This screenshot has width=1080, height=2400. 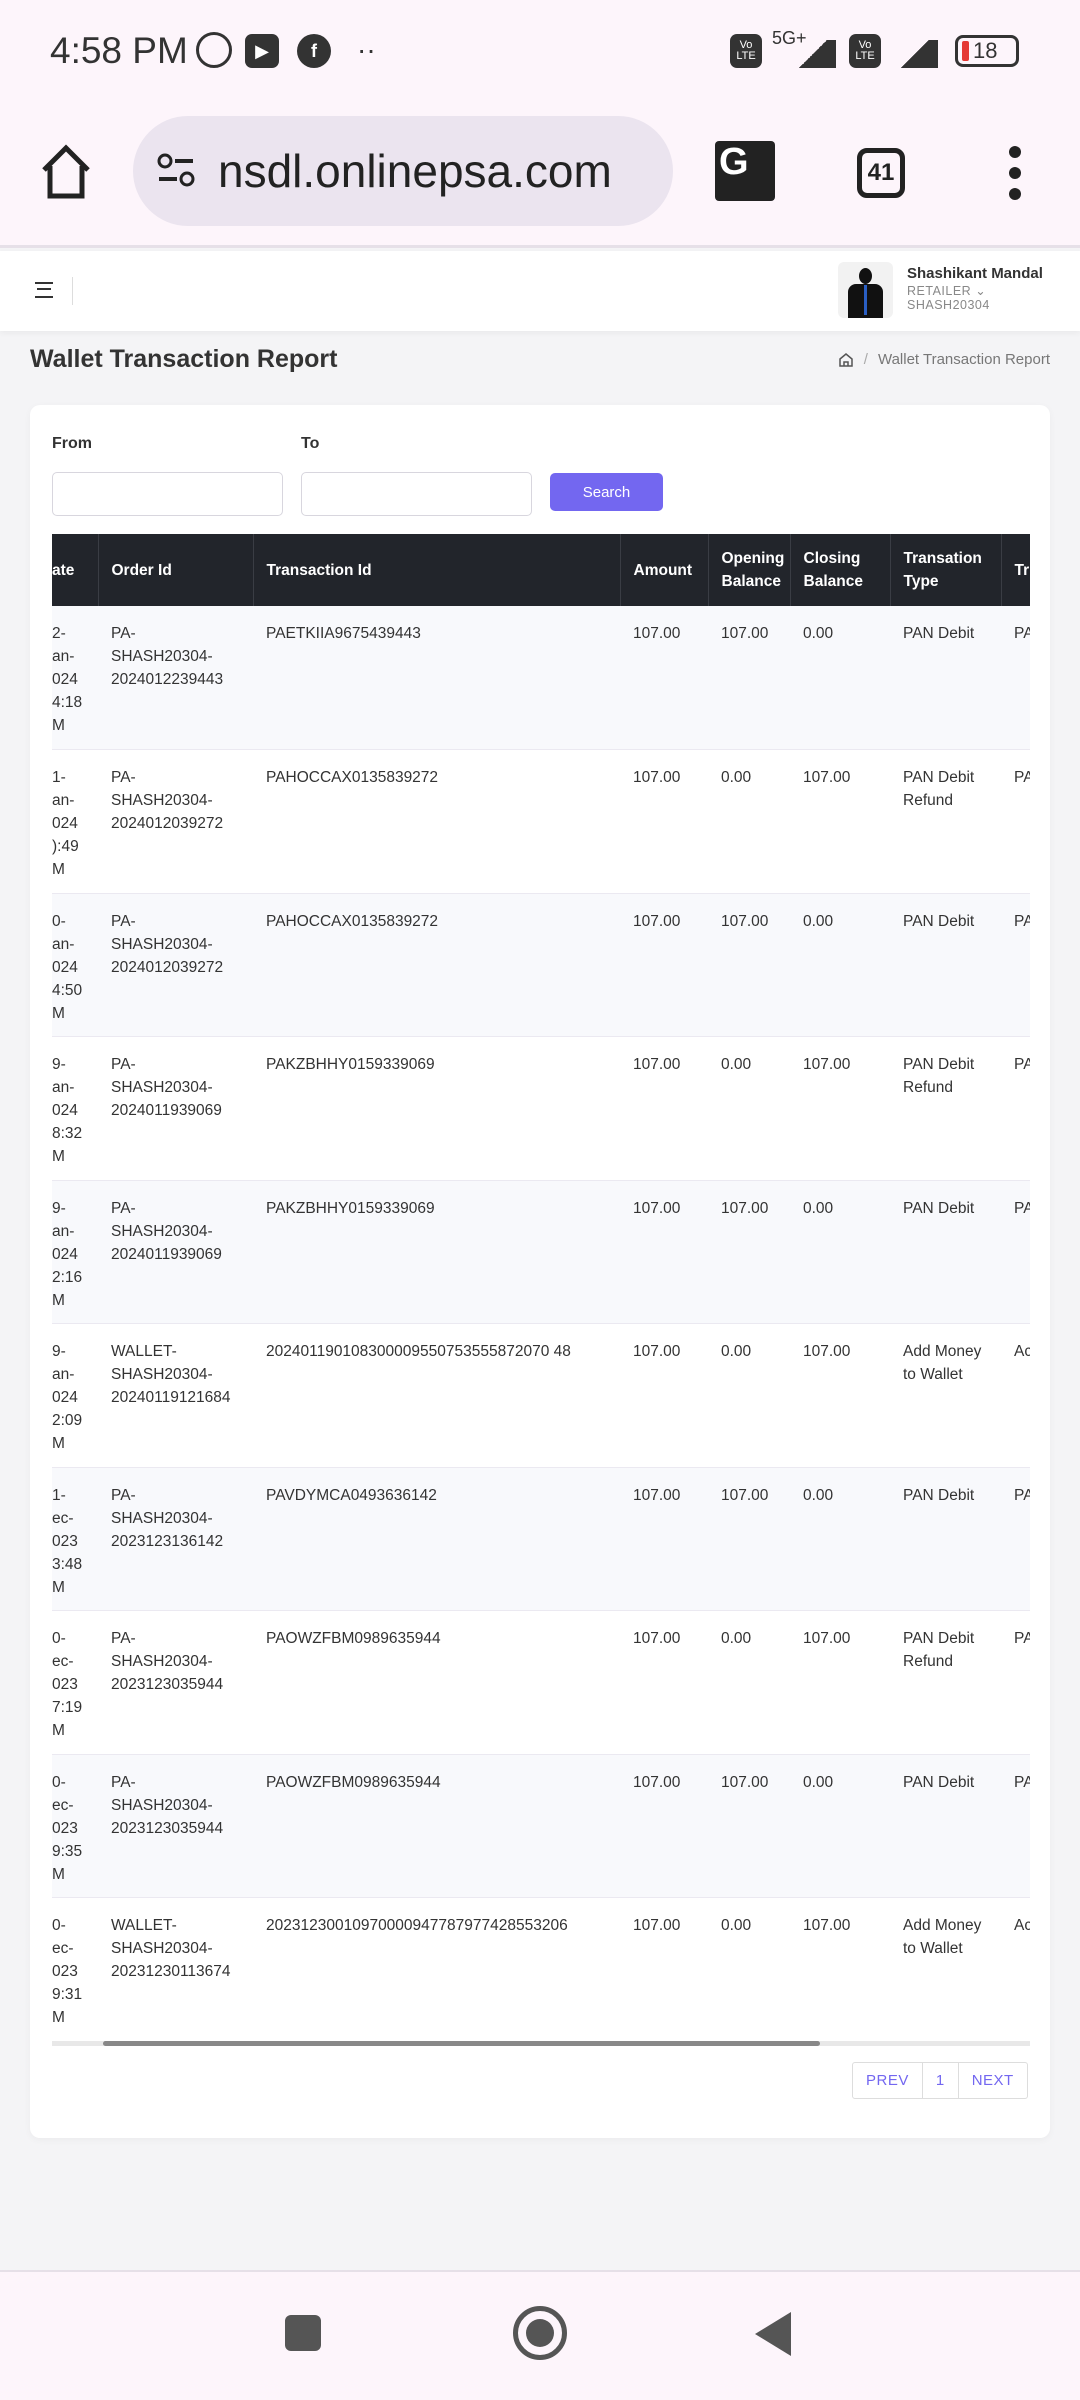 What do you see at coordinates (436, 1539) in the screenshot?
I see `cell-transaction-id: PAVDYMCA0493636142` at bounding box center [436, 1539].